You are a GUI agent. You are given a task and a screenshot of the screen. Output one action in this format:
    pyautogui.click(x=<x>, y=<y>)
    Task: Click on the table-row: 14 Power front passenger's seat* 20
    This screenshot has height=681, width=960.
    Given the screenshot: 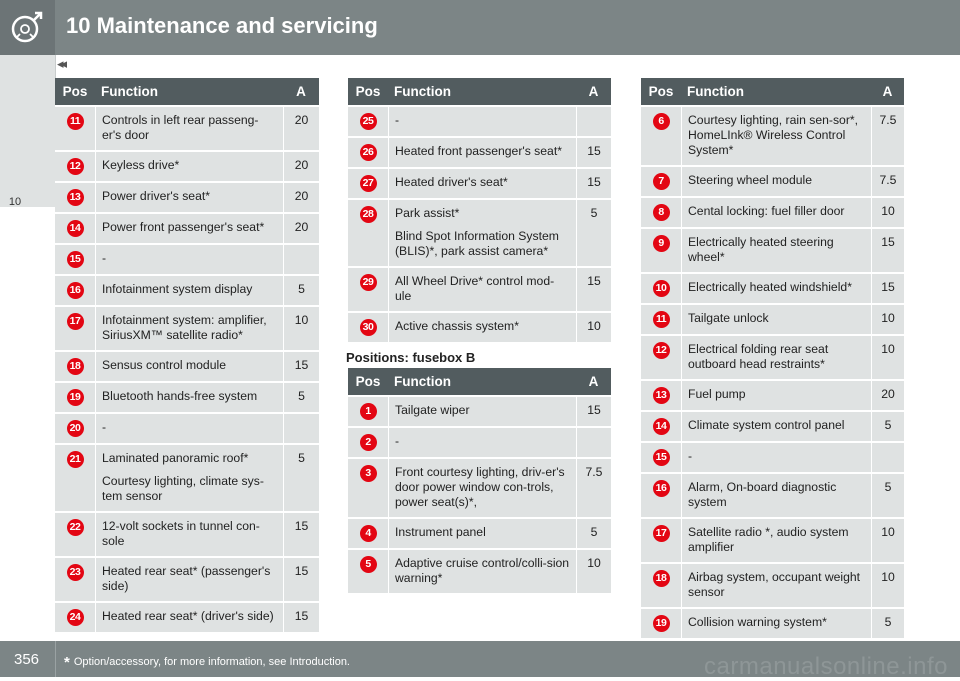 What is the action you would take?
    pyautogui.click(x=187, y=227)
    